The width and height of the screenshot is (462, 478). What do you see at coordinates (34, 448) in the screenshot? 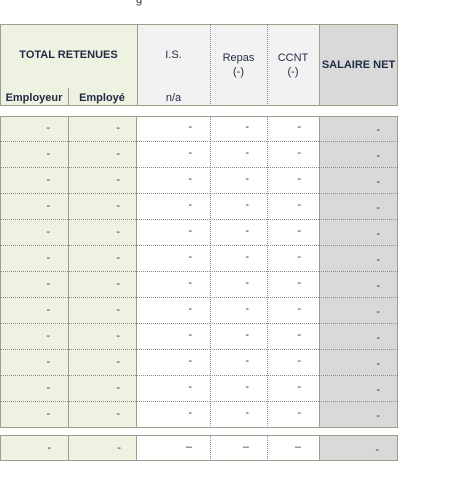
I see `total-employeur-cell: -` at bounding box center [34, 448].